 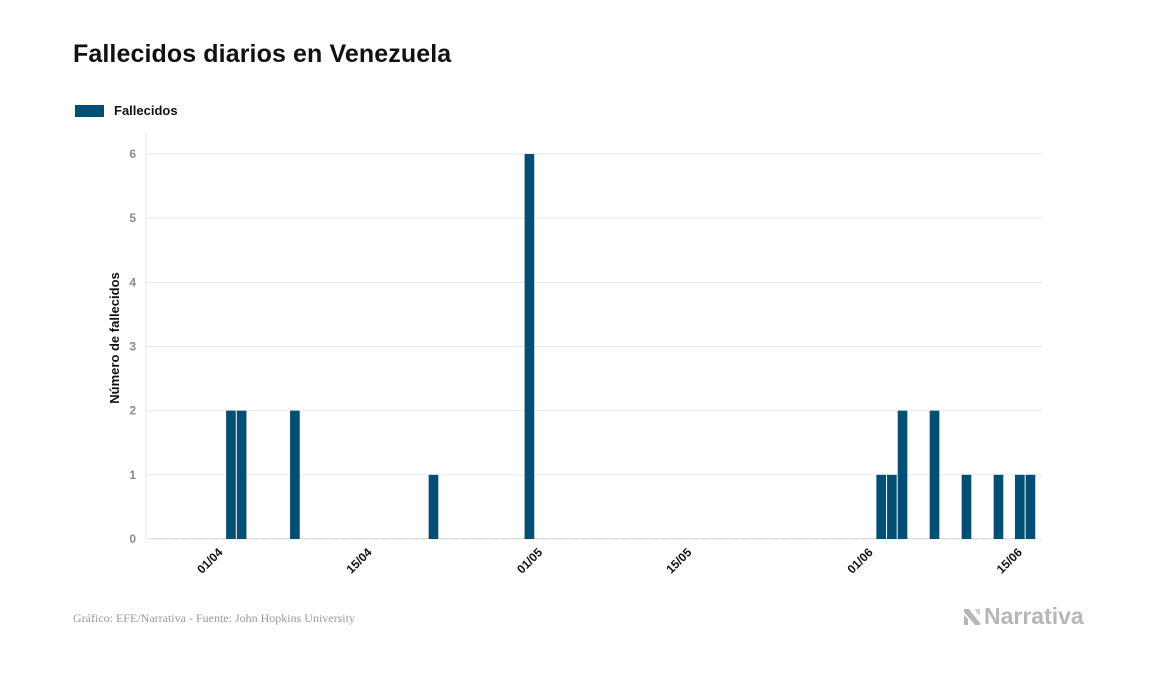 I want to click on legend-label: Fallecidos, so click(x=146, y=110).